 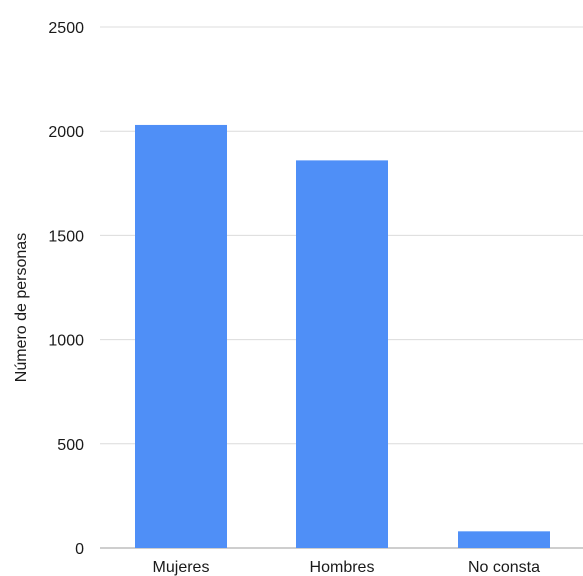 What do you see at coordinates (66, 28) in the screenshot?
I see `y-tick-label: 2500` at bounding box center [66, 28].